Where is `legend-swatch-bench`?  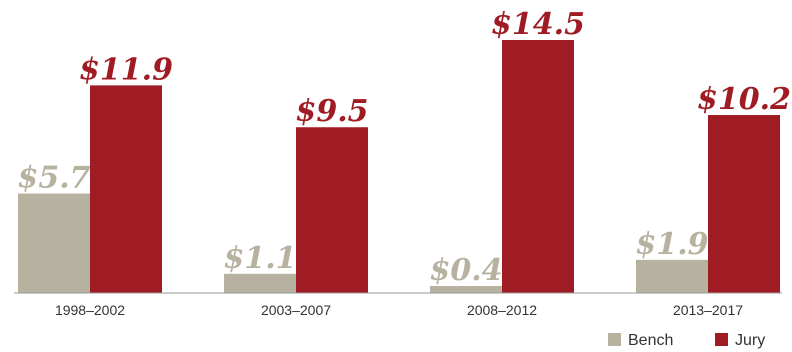
legend-swatch-bench is located at coordinates (614, 339).